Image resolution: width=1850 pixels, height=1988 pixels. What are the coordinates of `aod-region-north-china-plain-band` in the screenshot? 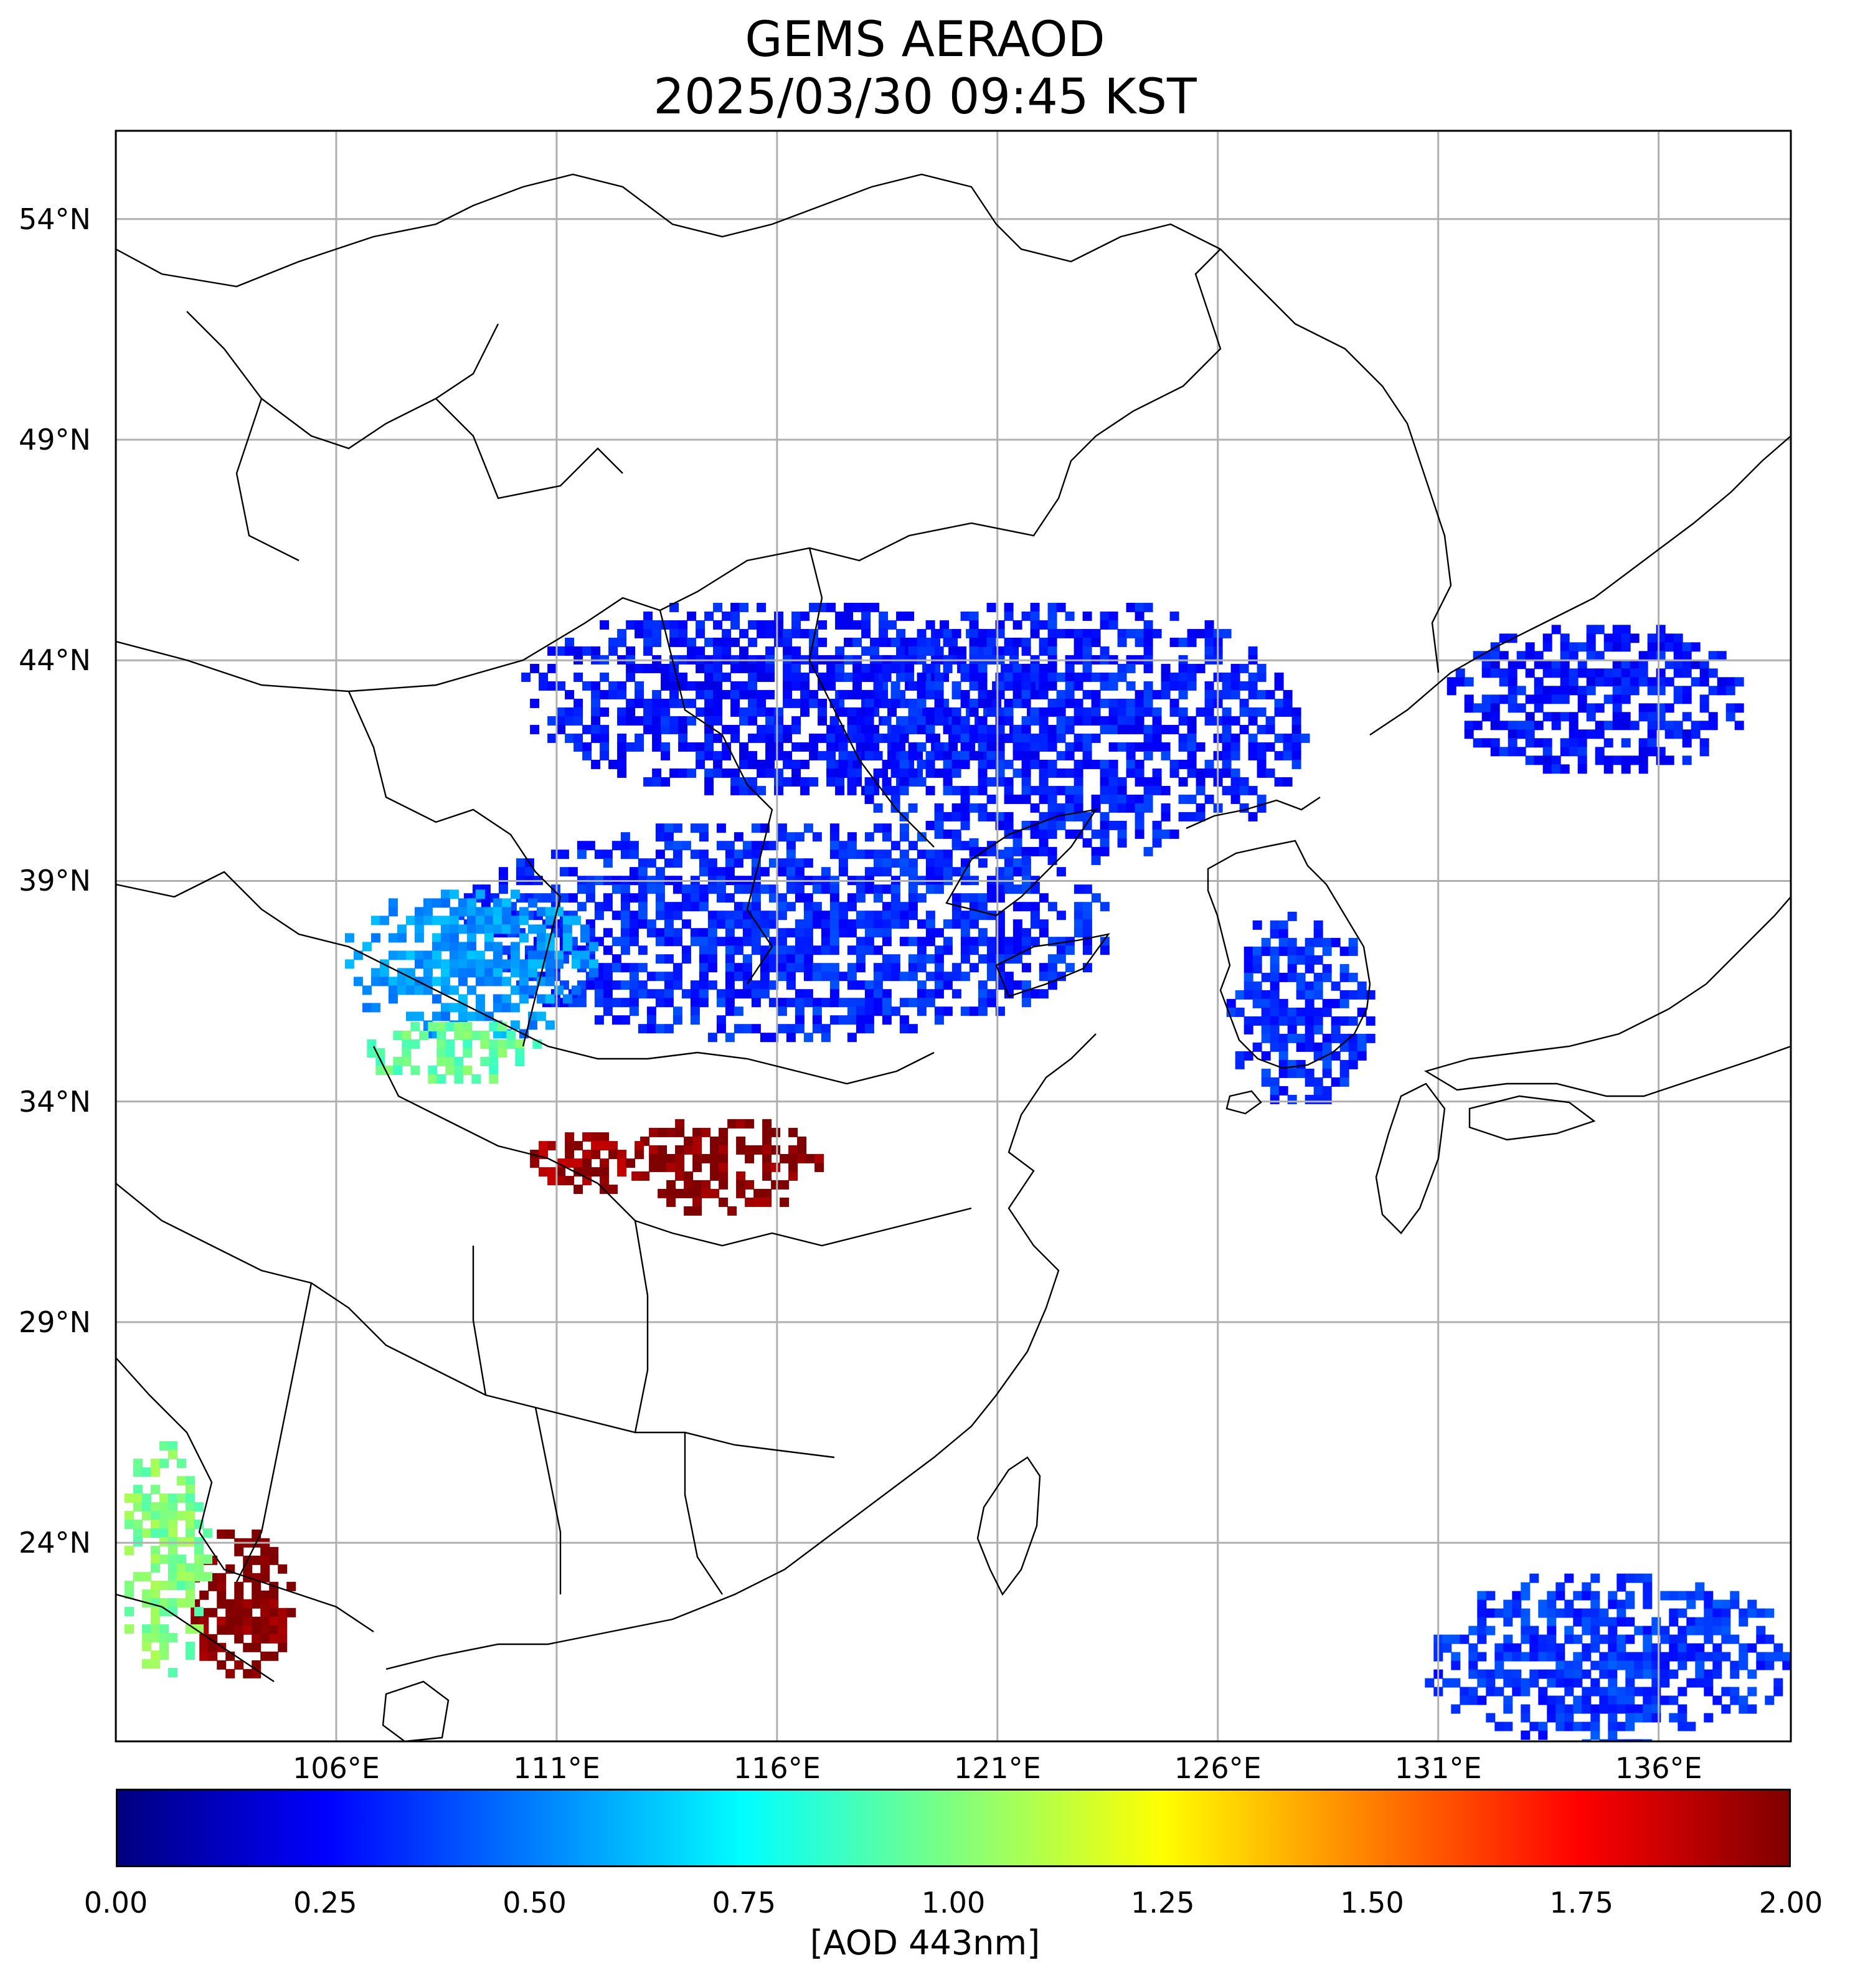 It's located at (782, 933).